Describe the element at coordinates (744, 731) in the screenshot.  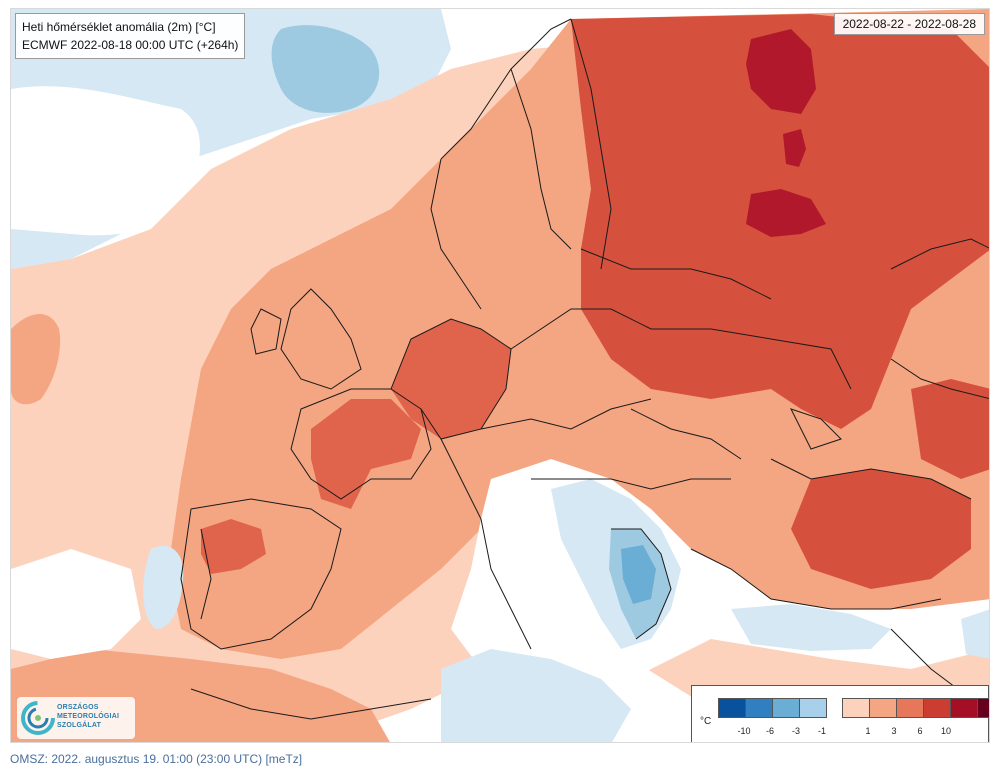
I see `legend-tick-cold-0: -10` at that location.